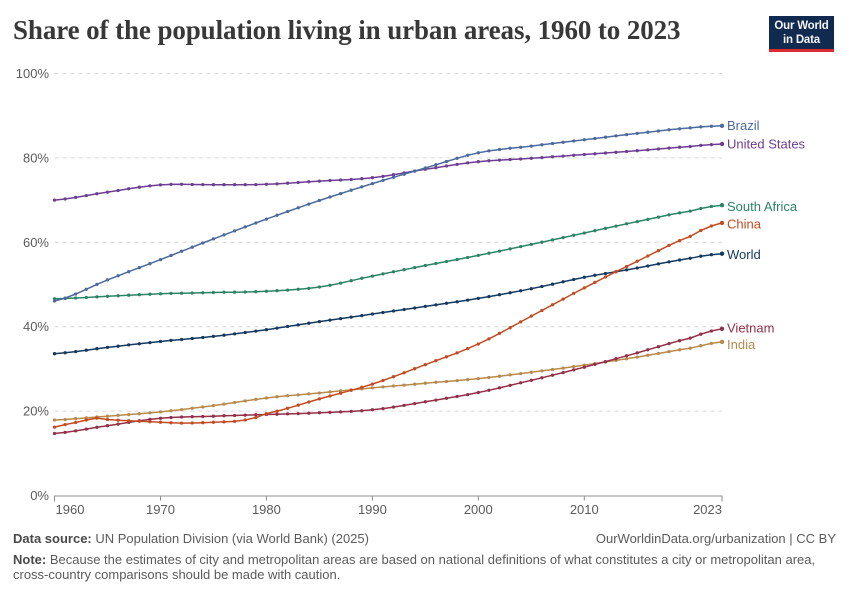 The height and width of the screenshot is (600, 850). Describe the element at coordinates (266, 509) in the screenshot. I see `svg-text: 1980` at that location.